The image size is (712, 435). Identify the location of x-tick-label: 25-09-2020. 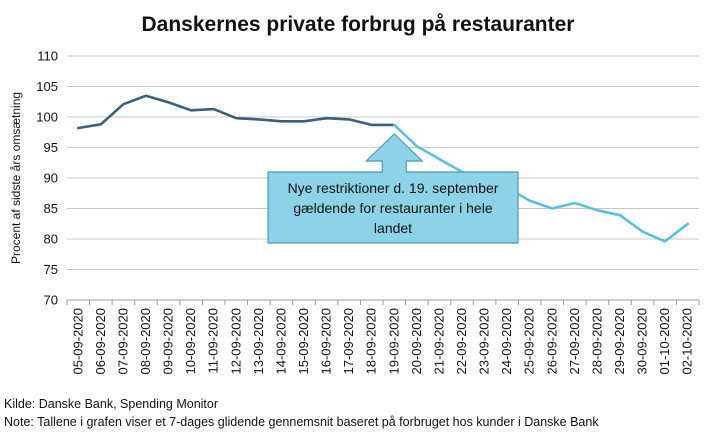
(529, 341).